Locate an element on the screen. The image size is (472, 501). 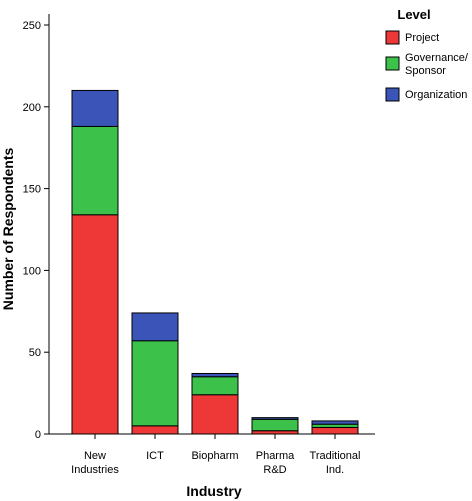
x-tick-label-0: New Industries is located at coordinates (95, 463).